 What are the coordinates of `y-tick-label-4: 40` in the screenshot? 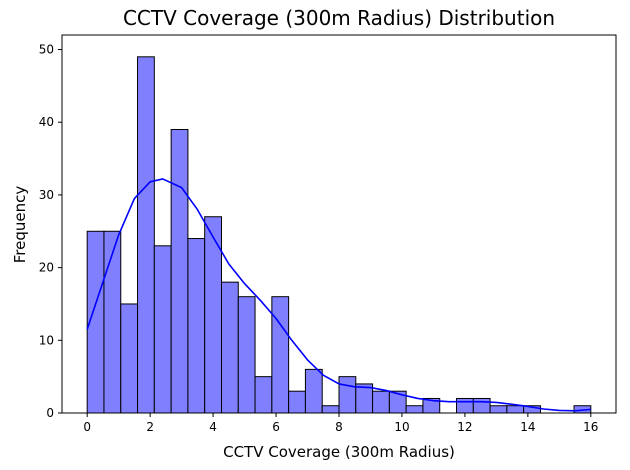 It's located at (46, 122).